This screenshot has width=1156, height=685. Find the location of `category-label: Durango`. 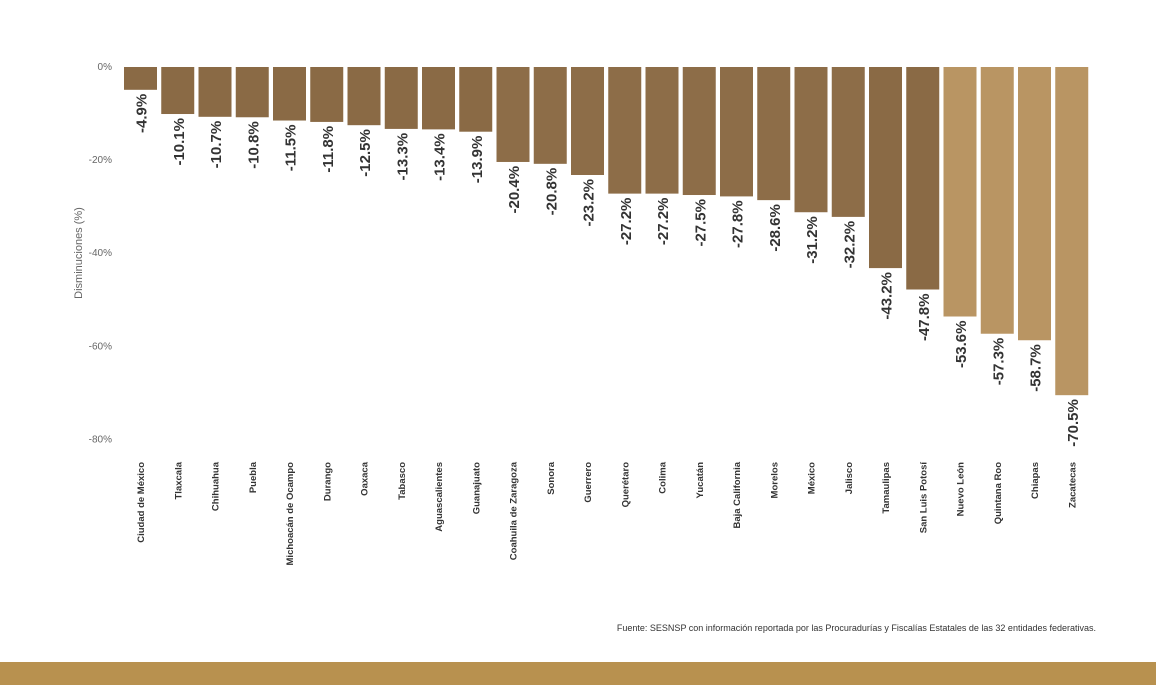

category-label: Durango is located at coordinates (327, 481).